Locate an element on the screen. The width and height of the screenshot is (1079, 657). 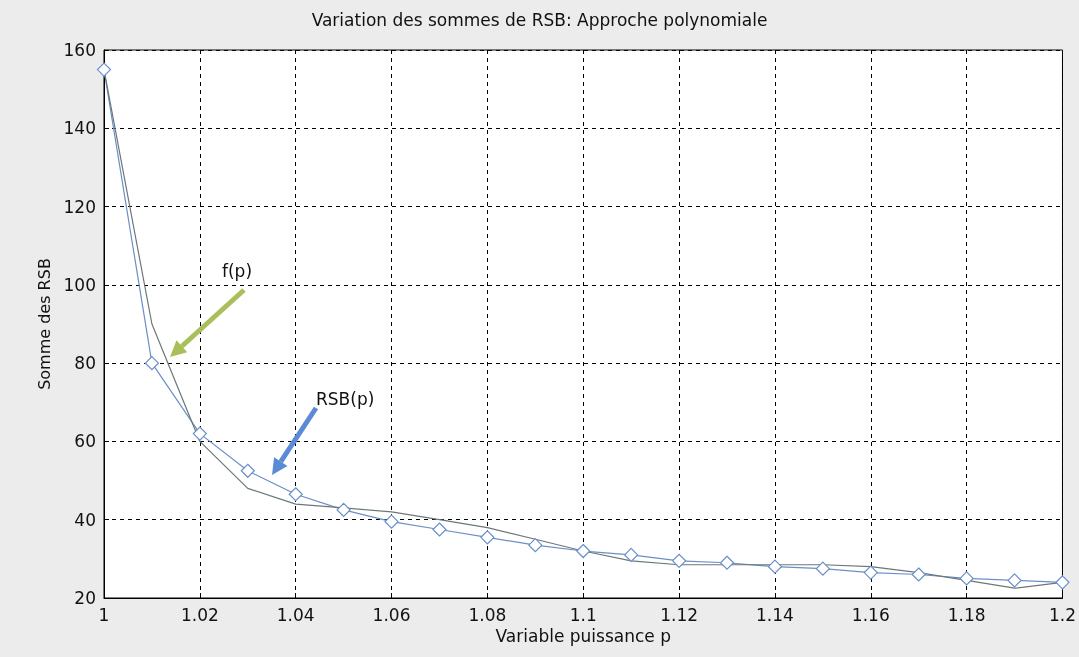
x-tick-label: 1.04 is located at coordinates (295, 614).